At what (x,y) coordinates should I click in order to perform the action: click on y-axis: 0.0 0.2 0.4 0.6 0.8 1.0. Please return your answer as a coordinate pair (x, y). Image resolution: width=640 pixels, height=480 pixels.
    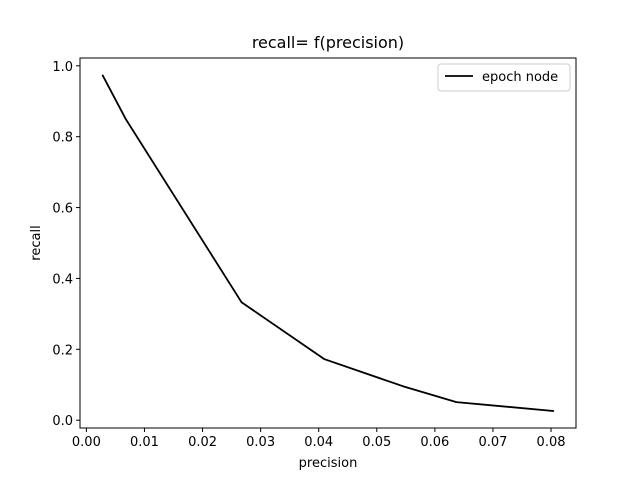
    Looking at the image, I should click on (66, 244).